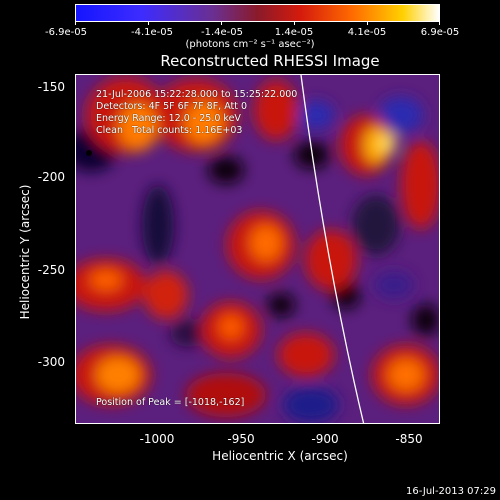  What do you see at coordinates (409, 439) in the screenshot?
I see `x-tick-label: -850` at bounding box center [409, 439].